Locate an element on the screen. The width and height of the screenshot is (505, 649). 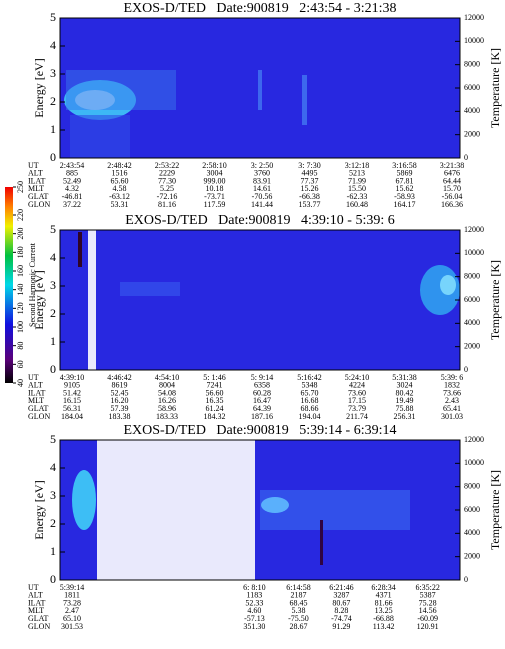
panel-title: EXOS-D/TED Date:900819 5:39:14 - 6:39:14 is located at coordinates (260, 430).